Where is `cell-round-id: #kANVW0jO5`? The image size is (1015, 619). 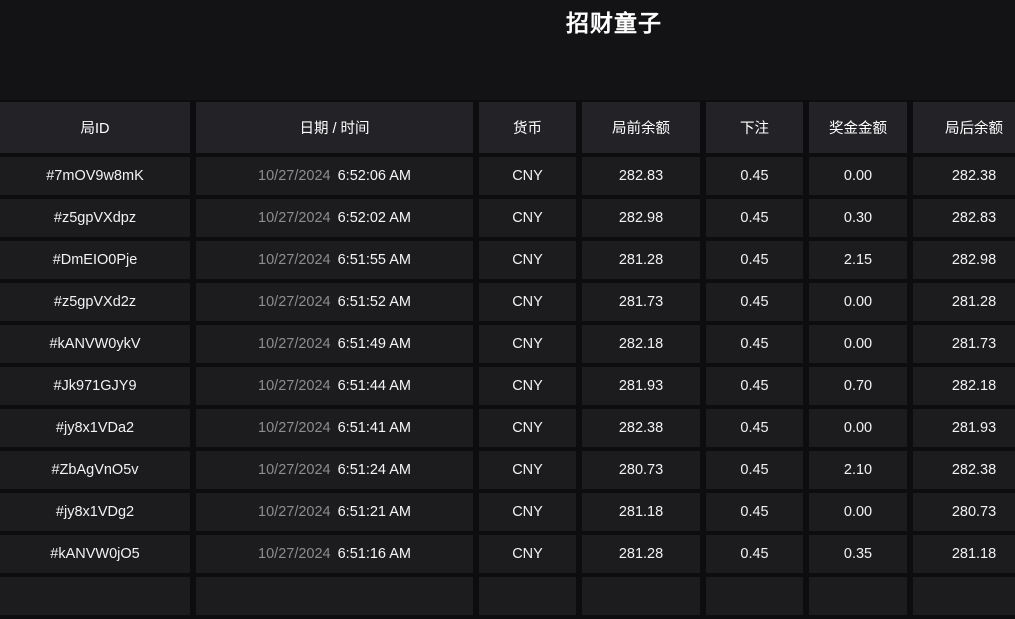 cell-round-id: #kANVW0jO5 is located at coordinates (95, 554).